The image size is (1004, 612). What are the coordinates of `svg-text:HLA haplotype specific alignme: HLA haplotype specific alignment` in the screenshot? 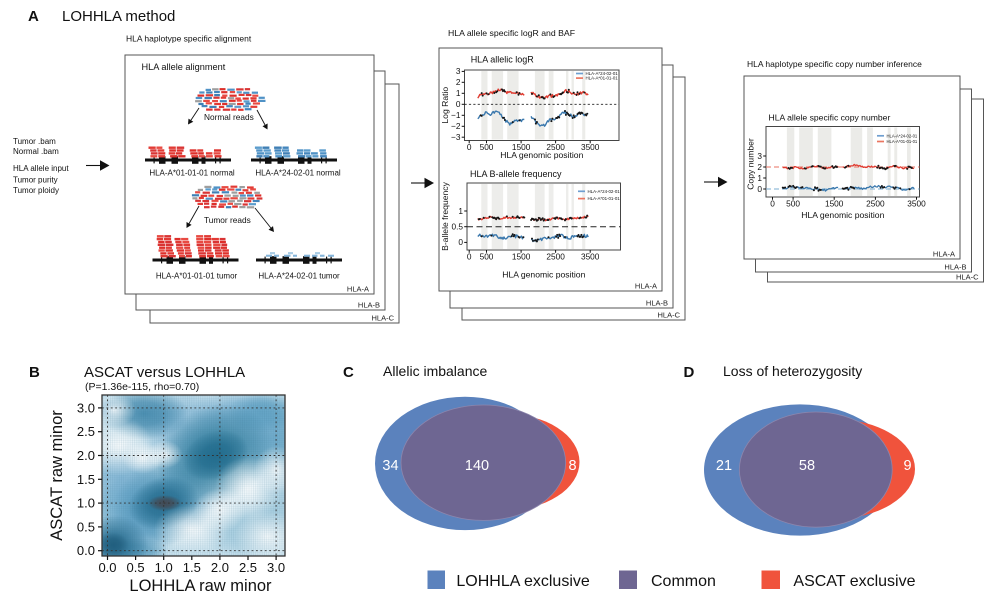 It's located at (189, 39).